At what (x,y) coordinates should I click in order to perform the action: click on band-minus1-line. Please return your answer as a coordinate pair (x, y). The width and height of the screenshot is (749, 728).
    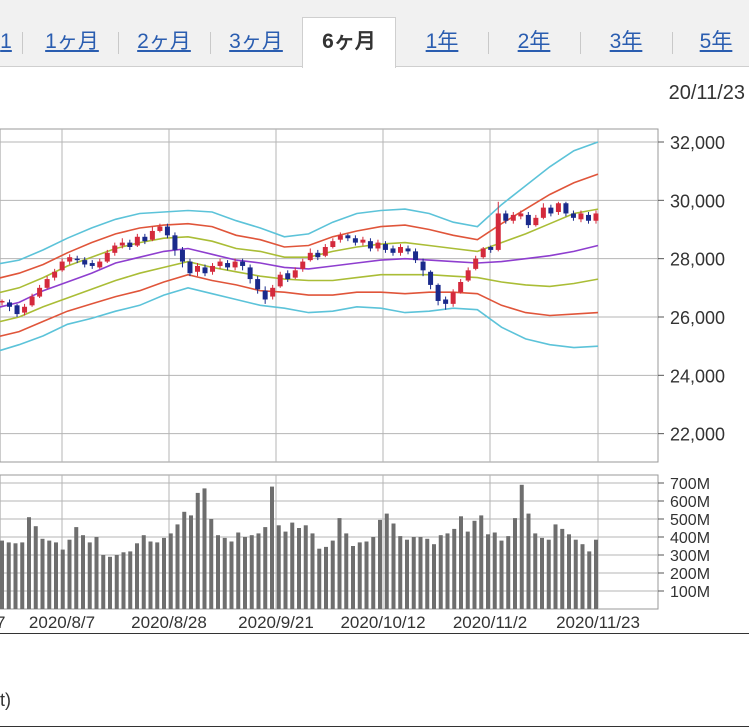
    Looking at the image, I should click on (299, 291).